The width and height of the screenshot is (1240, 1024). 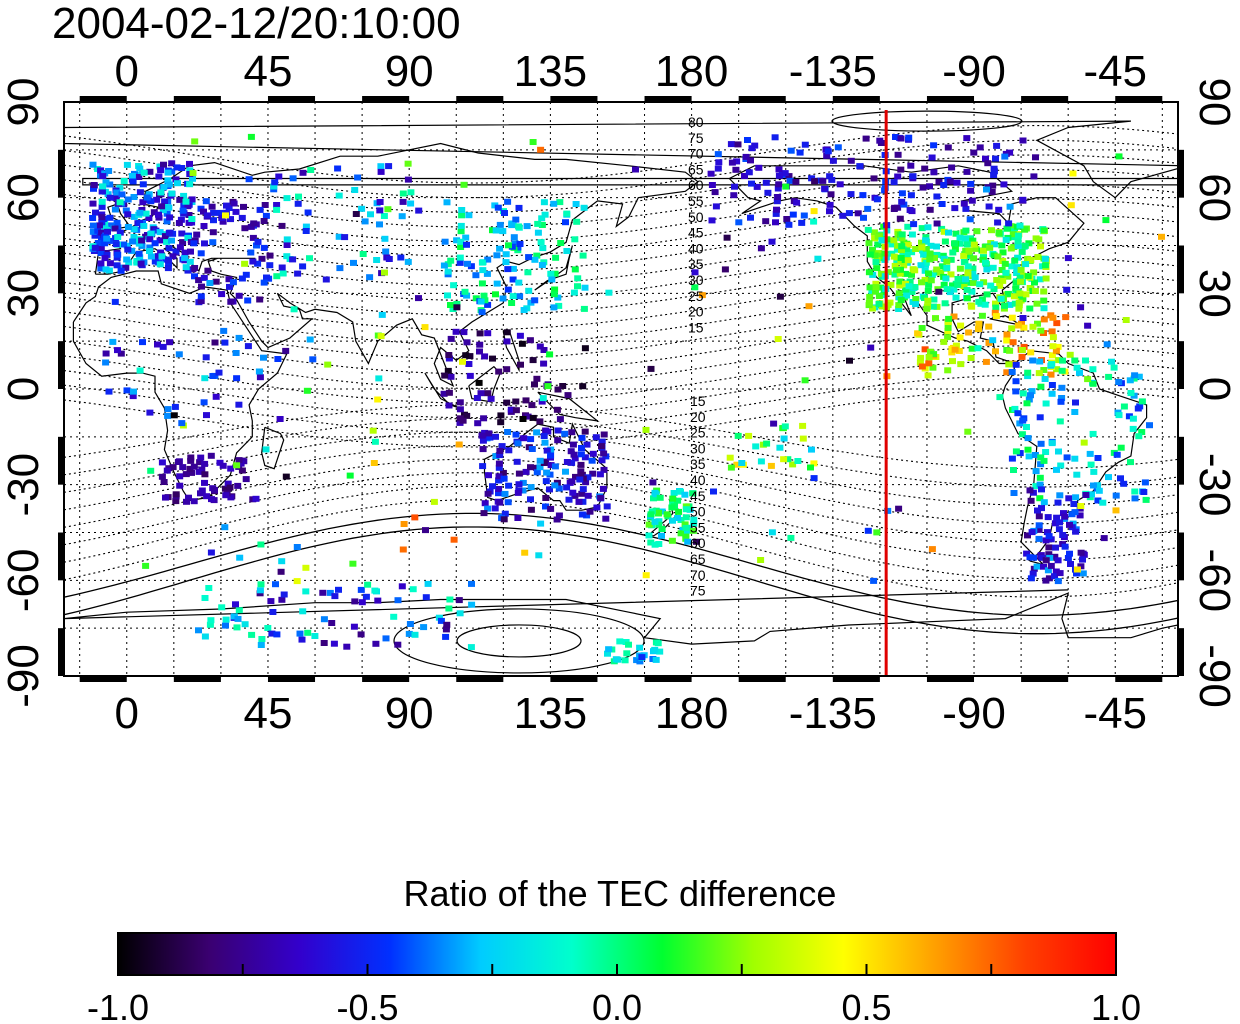 What do you see at coordinates (927, 121) in the screenshot?
I see `magnetic-contour` at bounding box center [927, 121].